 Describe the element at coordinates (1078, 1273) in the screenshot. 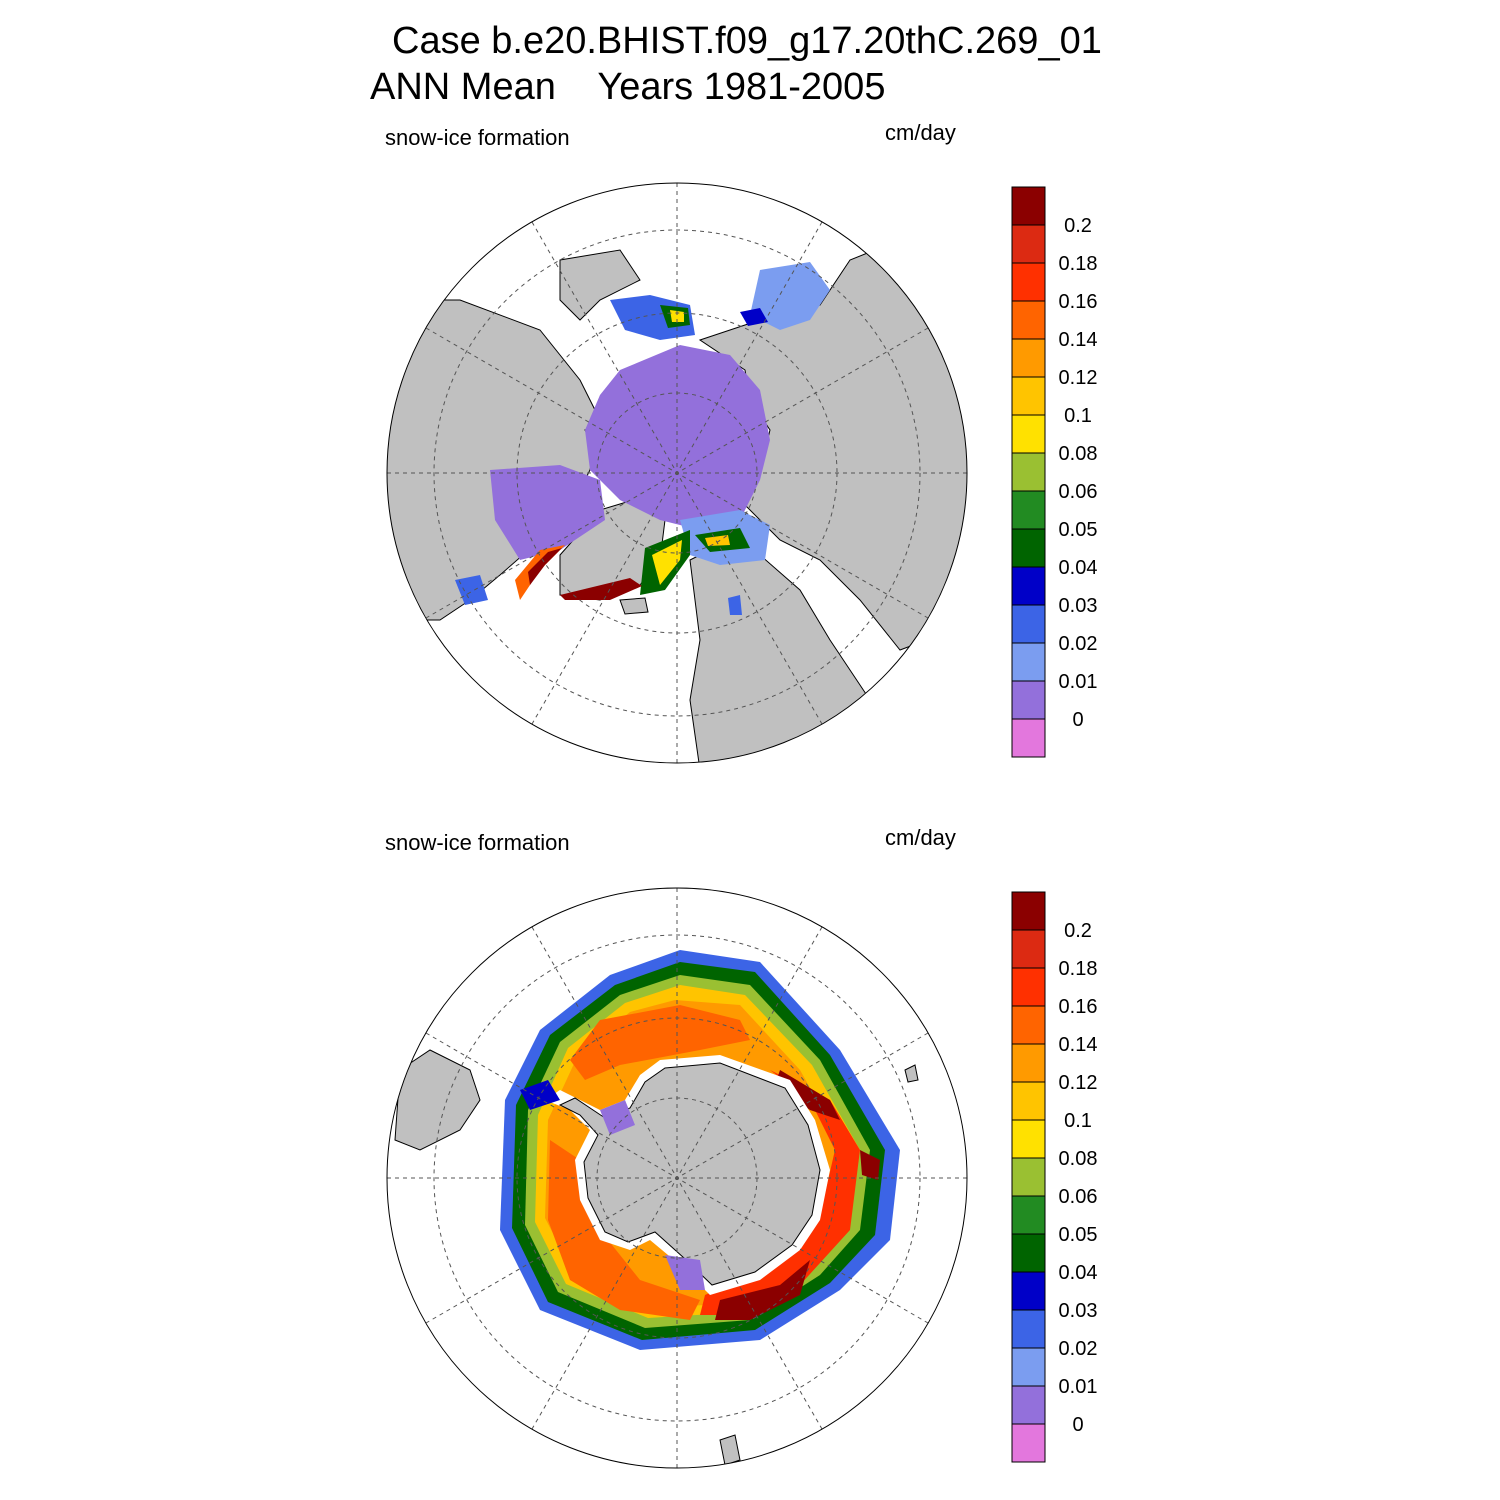

I see `sh-colorbar-tick-label: 0.04` at that location.